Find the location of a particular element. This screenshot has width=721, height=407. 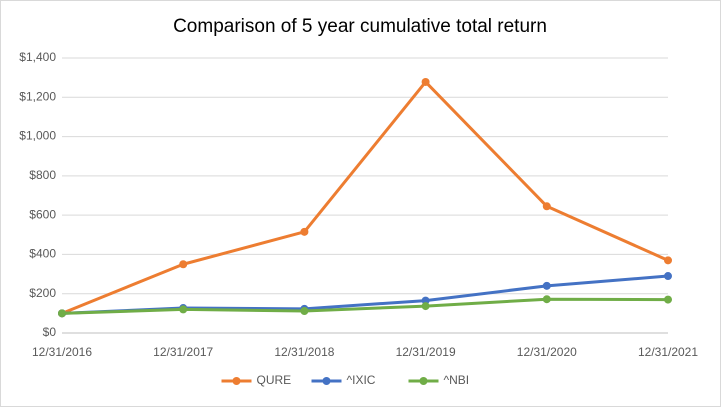

x-tick-label: 12/31/2017 is located at coordinates (183, 352).